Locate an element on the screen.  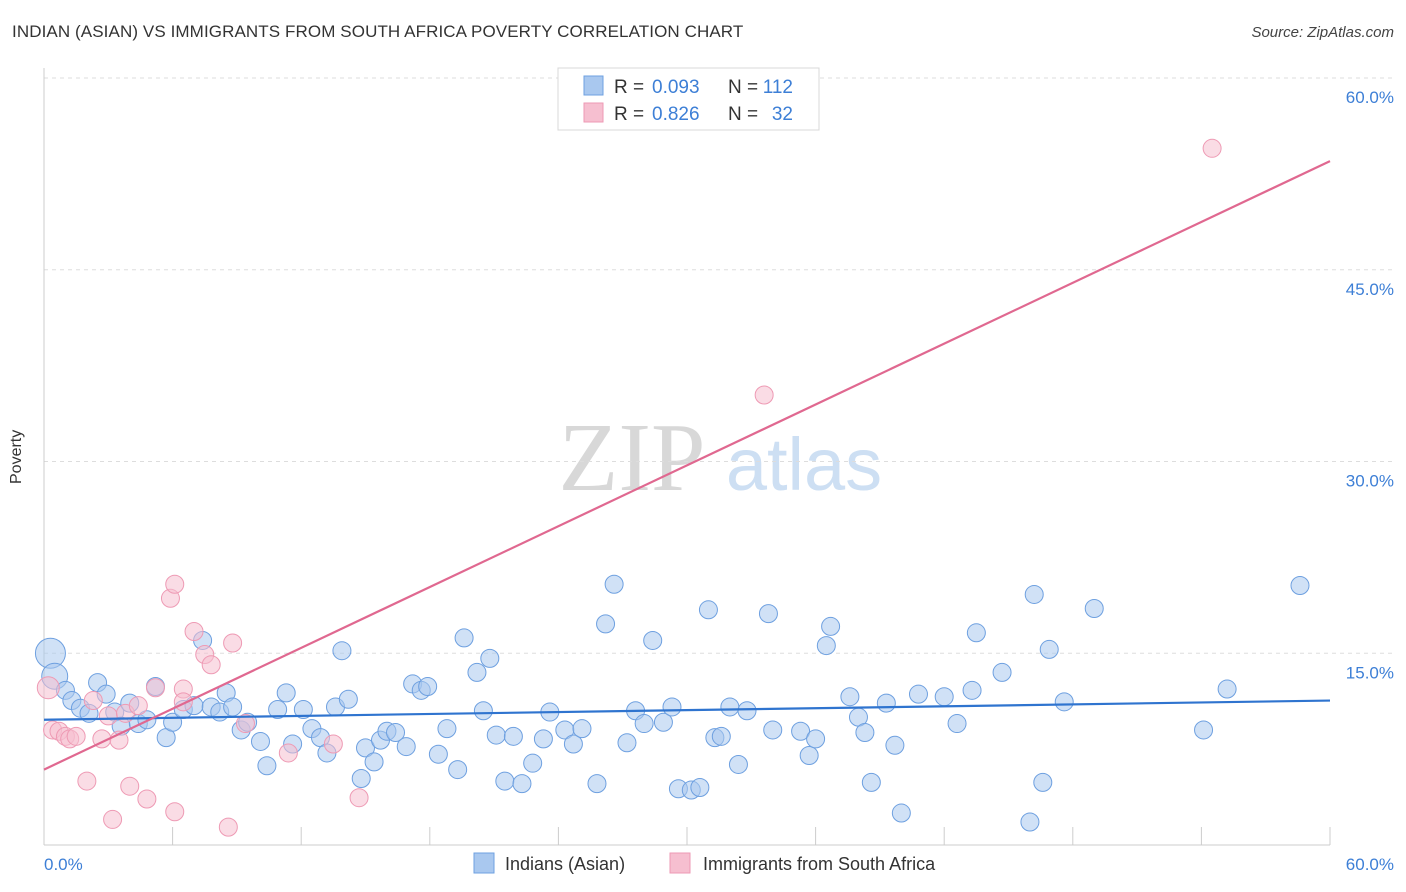
y-tick-labels: 15.0% 30.0% 45.0% 60.0% is located at coordinates (1370, 385).